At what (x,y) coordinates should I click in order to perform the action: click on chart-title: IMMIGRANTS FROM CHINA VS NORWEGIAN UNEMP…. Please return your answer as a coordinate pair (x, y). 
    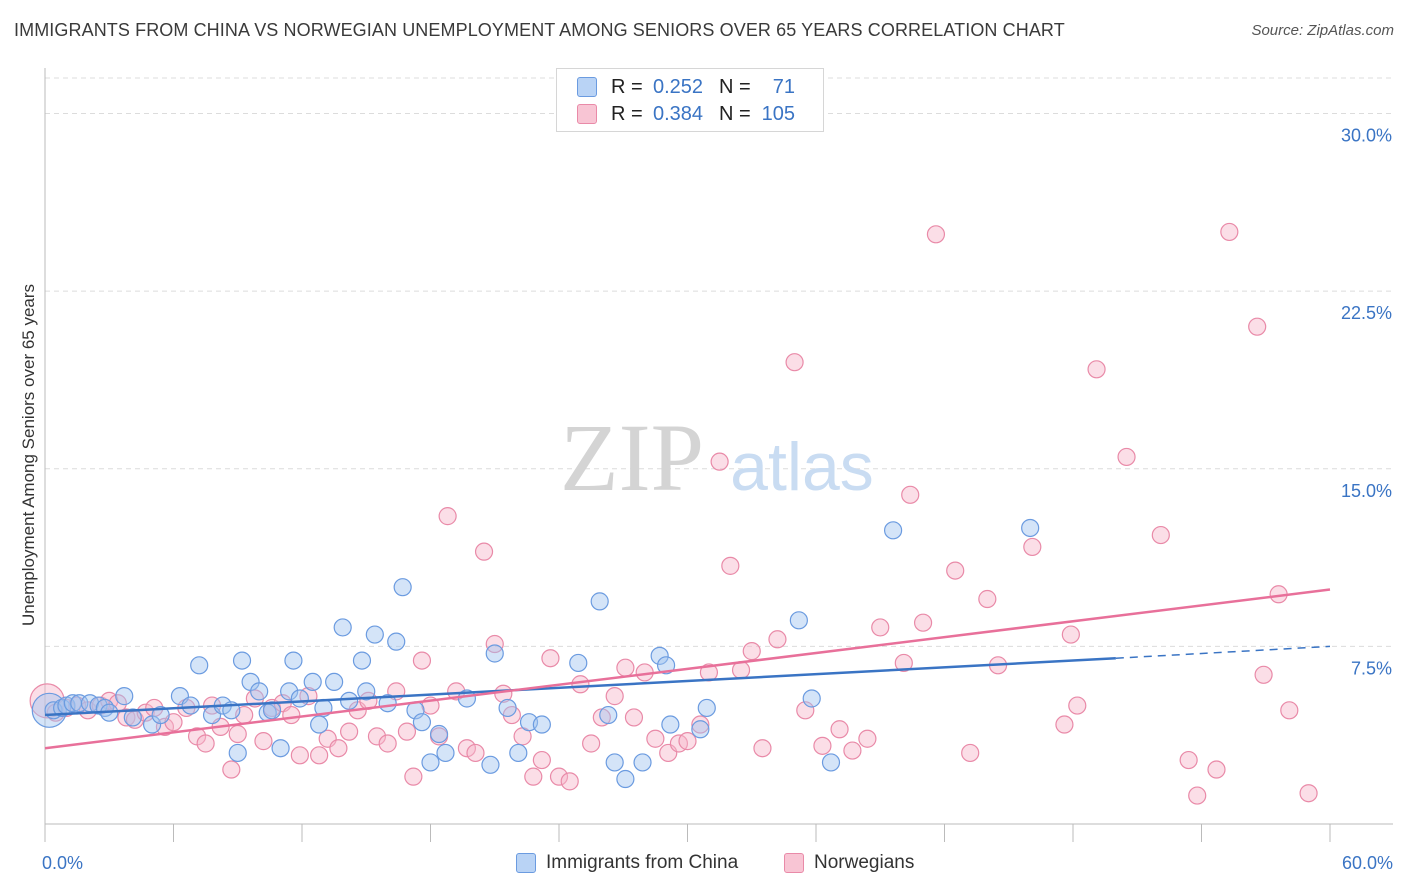
    Looking at the image, I should click on (539, 30).